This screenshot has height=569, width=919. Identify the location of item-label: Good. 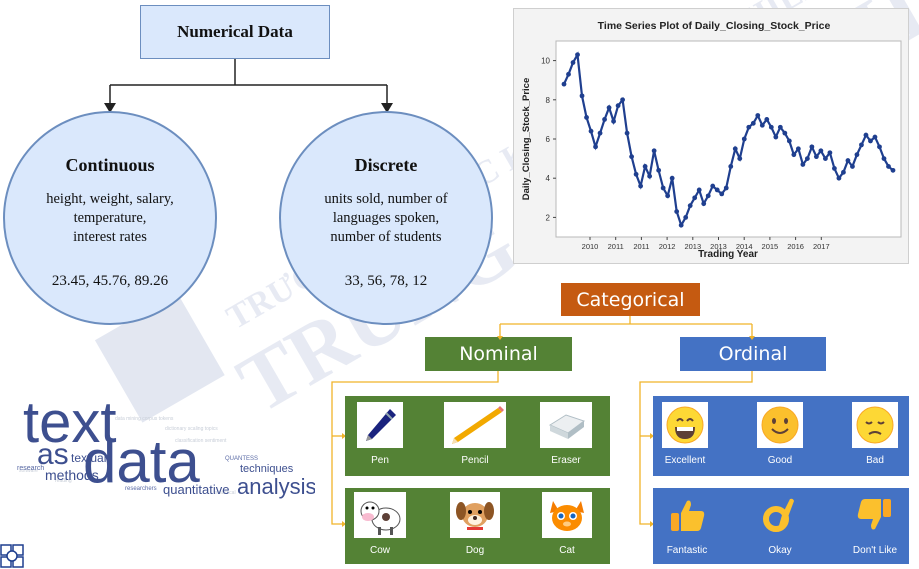
(780, 460).